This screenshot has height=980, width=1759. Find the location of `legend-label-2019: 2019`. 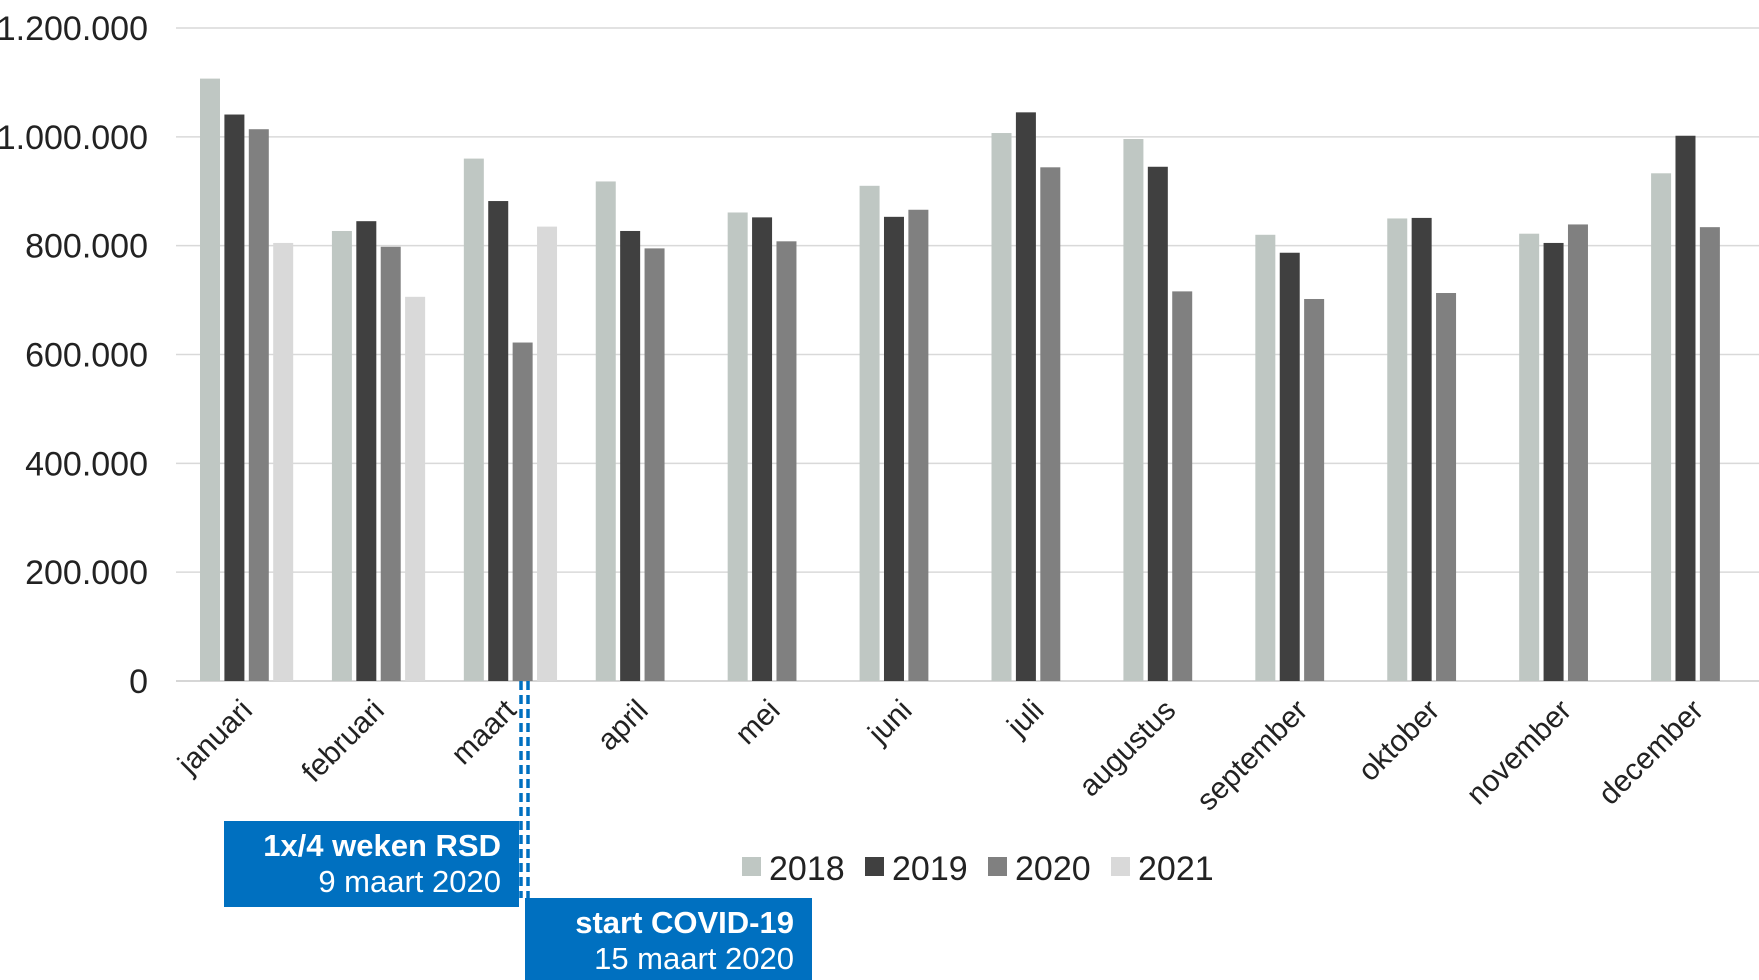

legend-label-2019: 2019 is located at coordinates (930, 869).